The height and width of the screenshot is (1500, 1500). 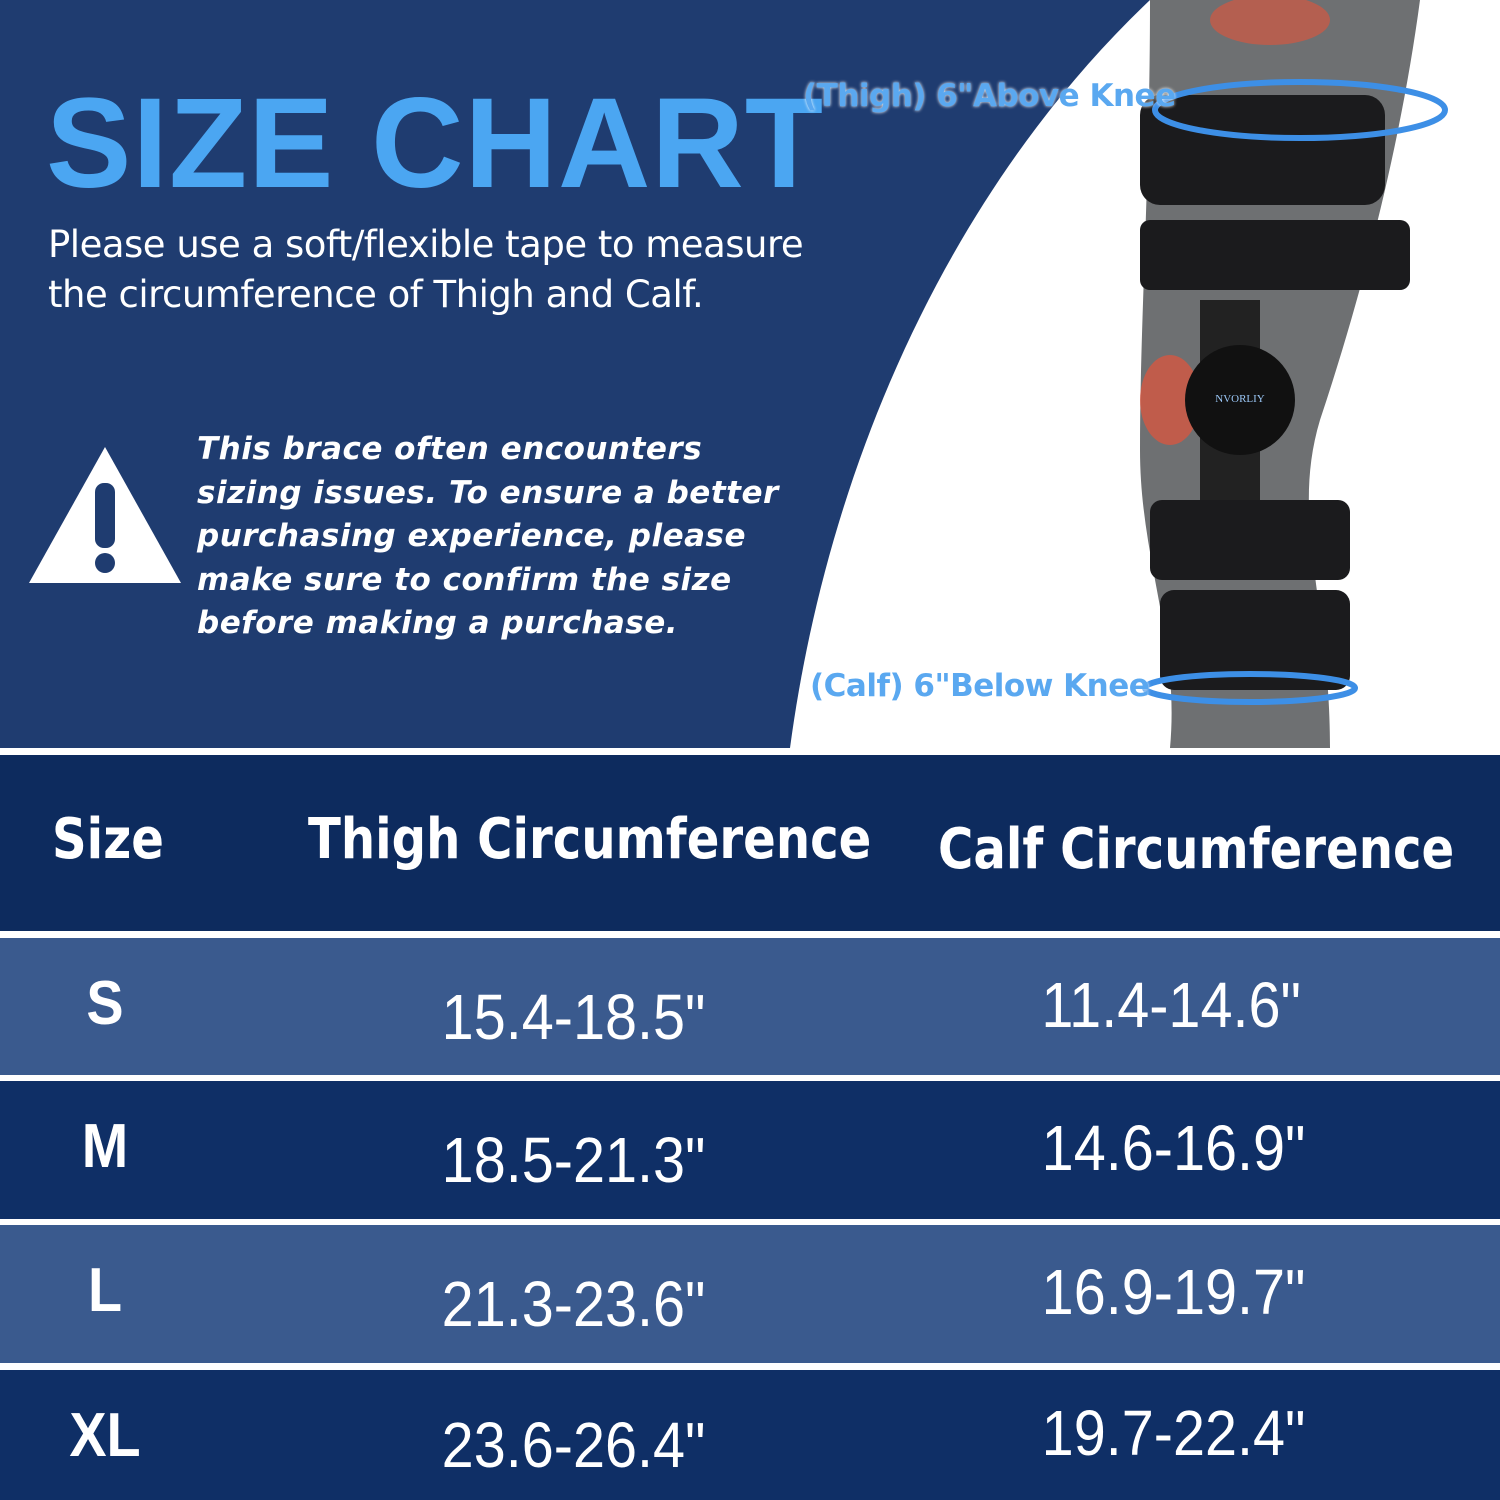 I want to click on size-cell: XL, so click(x=105, y=1435).